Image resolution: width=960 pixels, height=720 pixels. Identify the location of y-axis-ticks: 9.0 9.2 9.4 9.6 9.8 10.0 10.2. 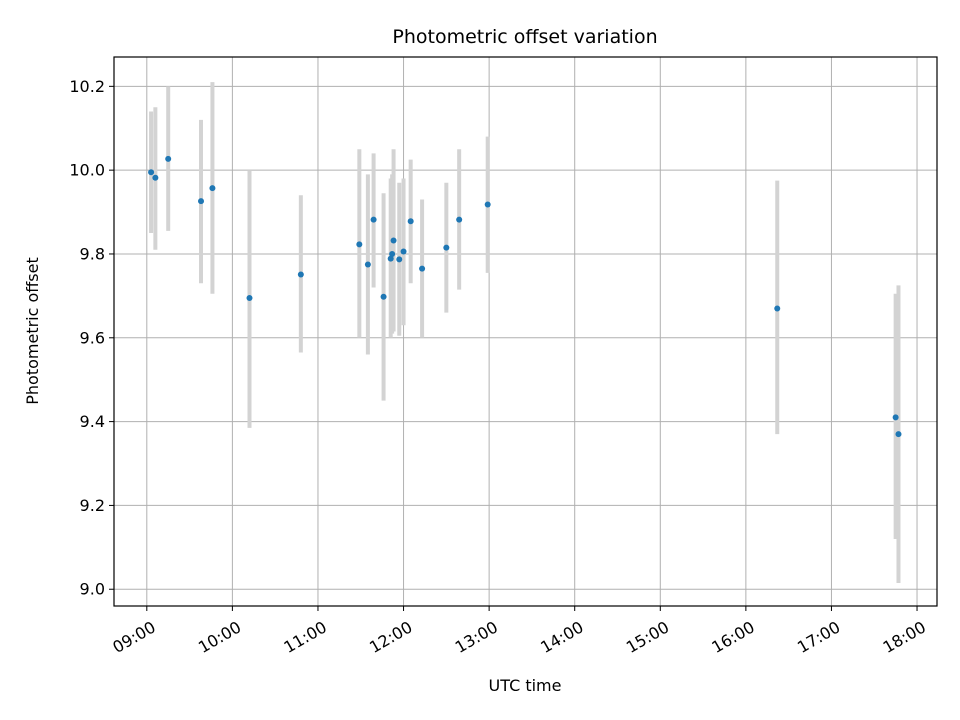
(91, 338).